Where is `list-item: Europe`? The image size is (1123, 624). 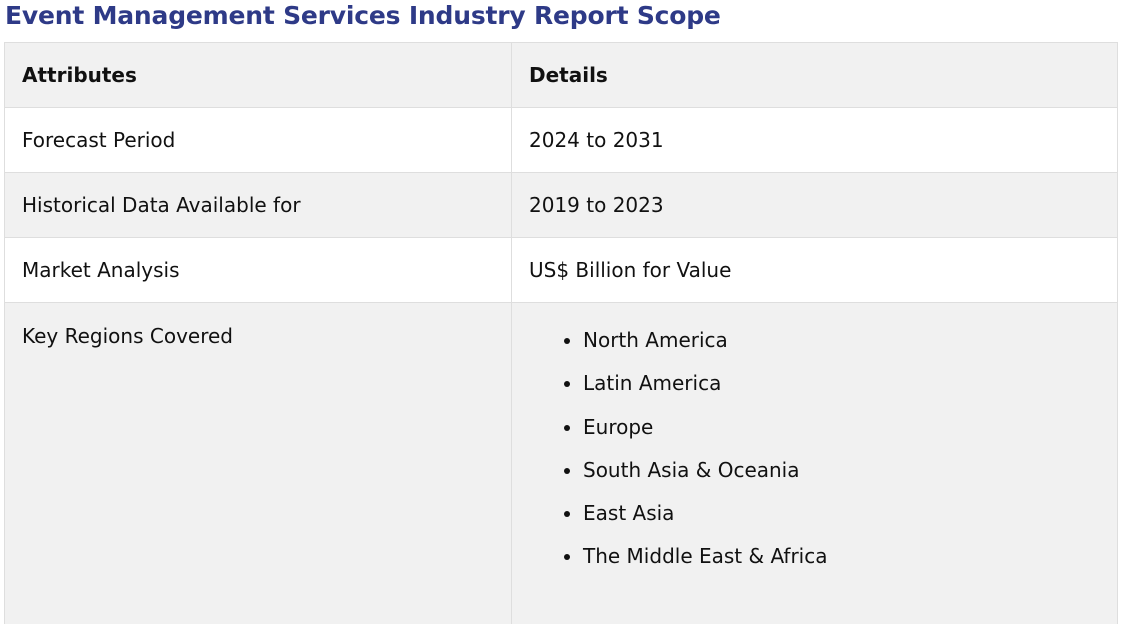 list-item: Europe is located at coordinates (841, 433).